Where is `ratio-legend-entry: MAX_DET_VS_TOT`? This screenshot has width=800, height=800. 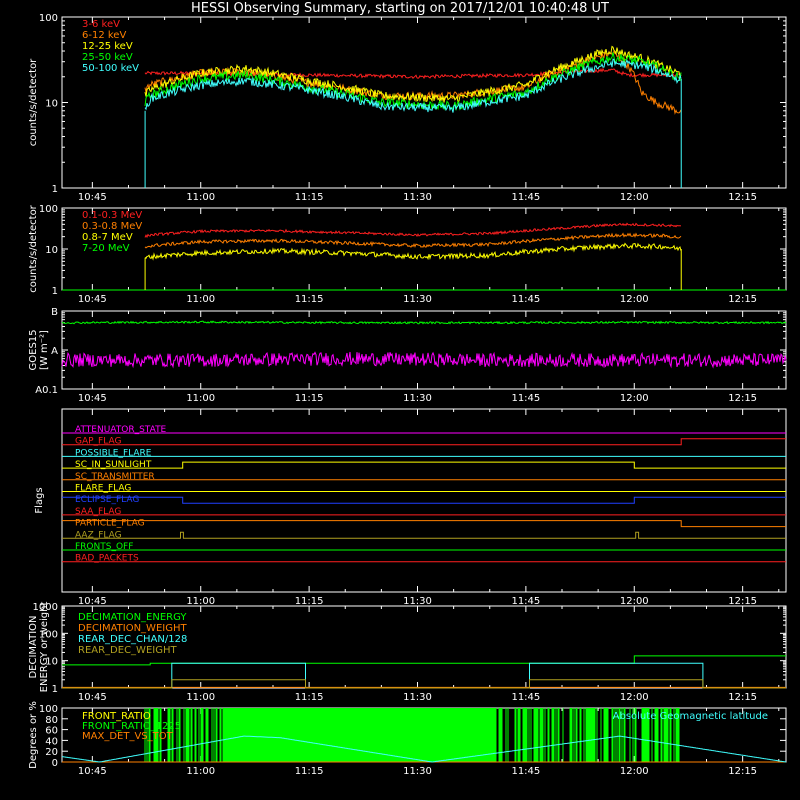
ratio-legend-entry: MAX_DET_VS_TOT is located at coordinates (128, 736).